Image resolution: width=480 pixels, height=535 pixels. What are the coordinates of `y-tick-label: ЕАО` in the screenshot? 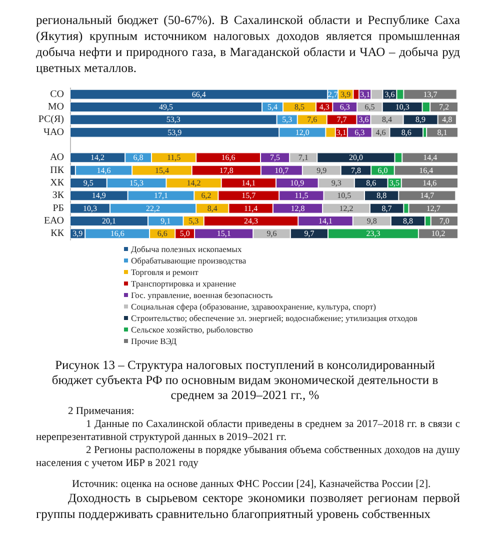 It's located at (54, 221).